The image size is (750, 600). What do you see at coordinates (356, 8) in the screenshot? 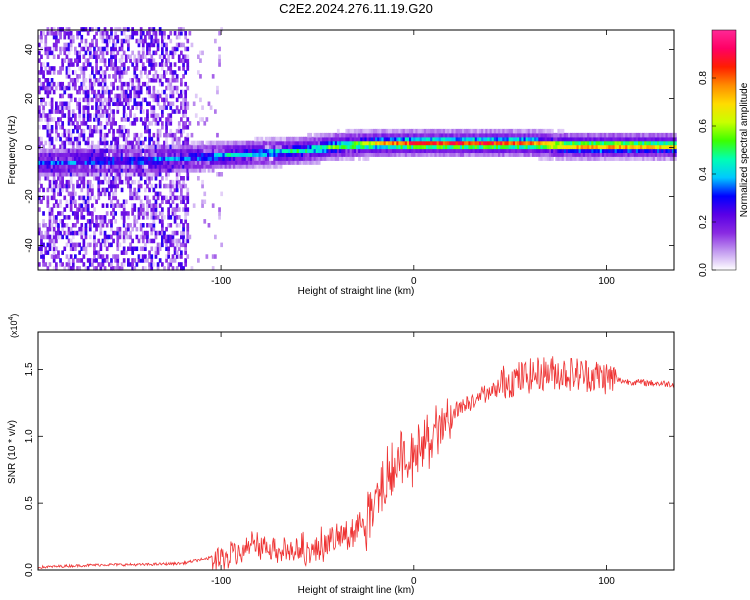
I see `figure-title: C2E2.2024.276.11.19.G20` at bounding box center [356, 8].